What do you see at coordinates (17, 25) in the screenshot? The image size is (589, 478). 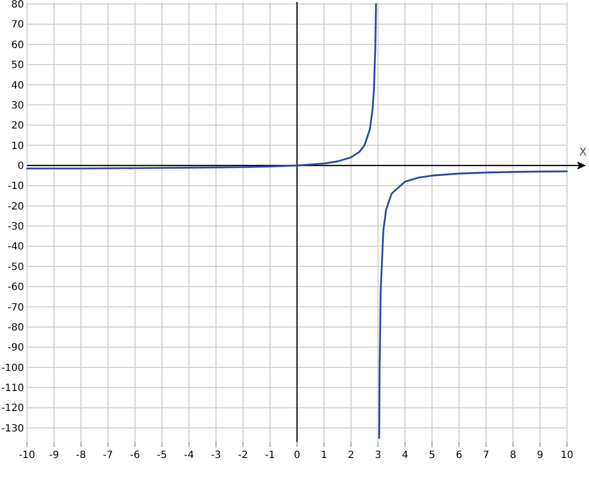 I see `y-tick-label: 70` at bounding box center [17, 25].